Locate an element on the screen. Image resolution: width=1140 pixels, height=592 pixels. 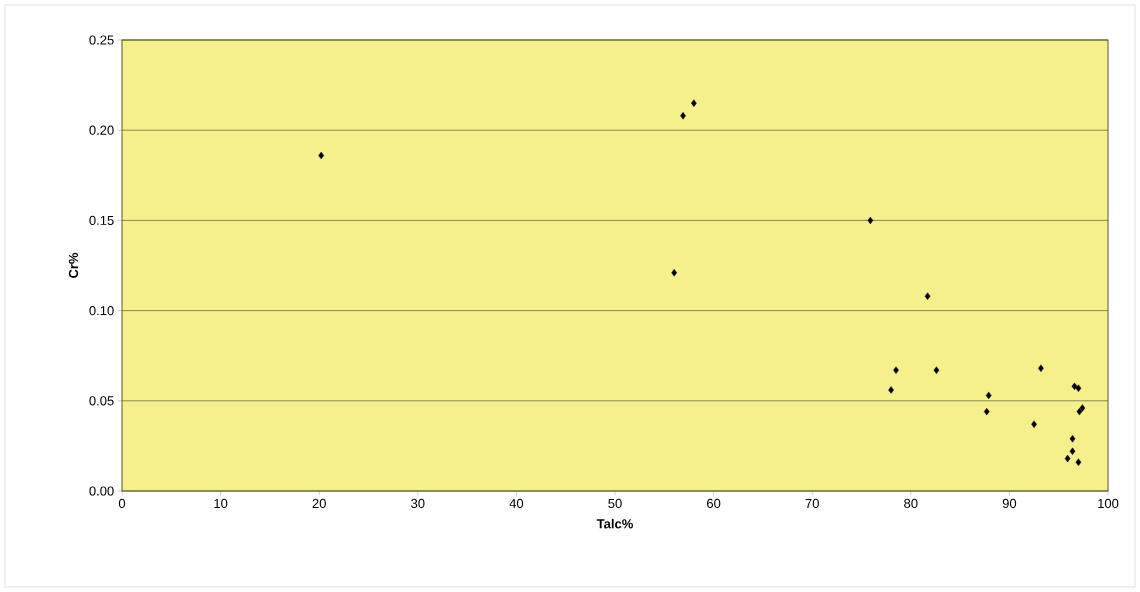
y-tick-label: 0.15 is located at coordinates (101, 220).